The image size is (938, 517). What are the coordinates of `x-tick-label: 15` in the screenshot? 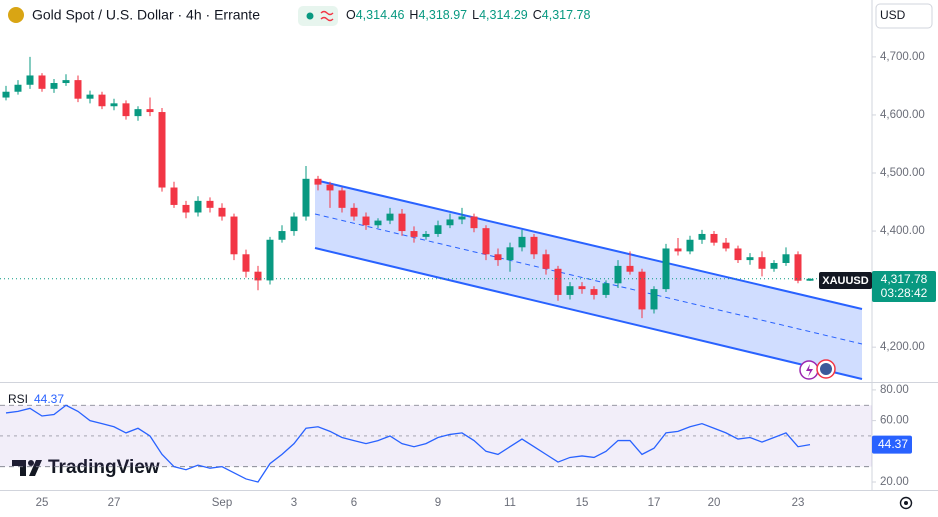 It's located at (582, 503).